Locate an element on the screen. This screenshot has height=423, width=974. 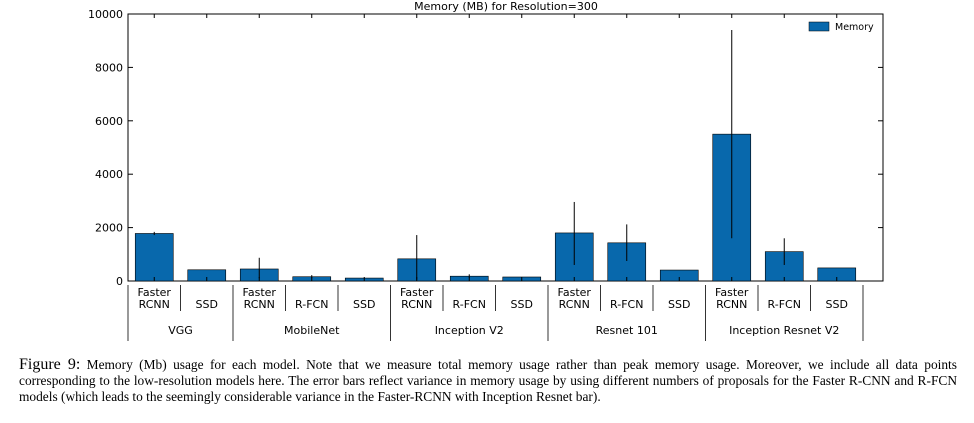
group-label: Inception V2 is located at coordinates (469, 330).